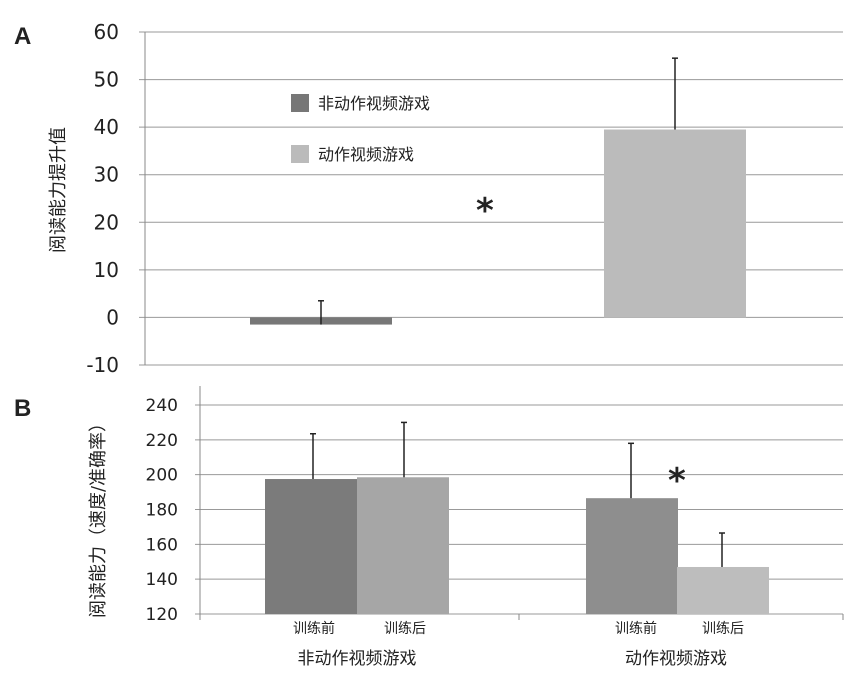  Describe the element at coordinates (162, 441) in the screenshot. I see `y-tick-label: 220` at that location.